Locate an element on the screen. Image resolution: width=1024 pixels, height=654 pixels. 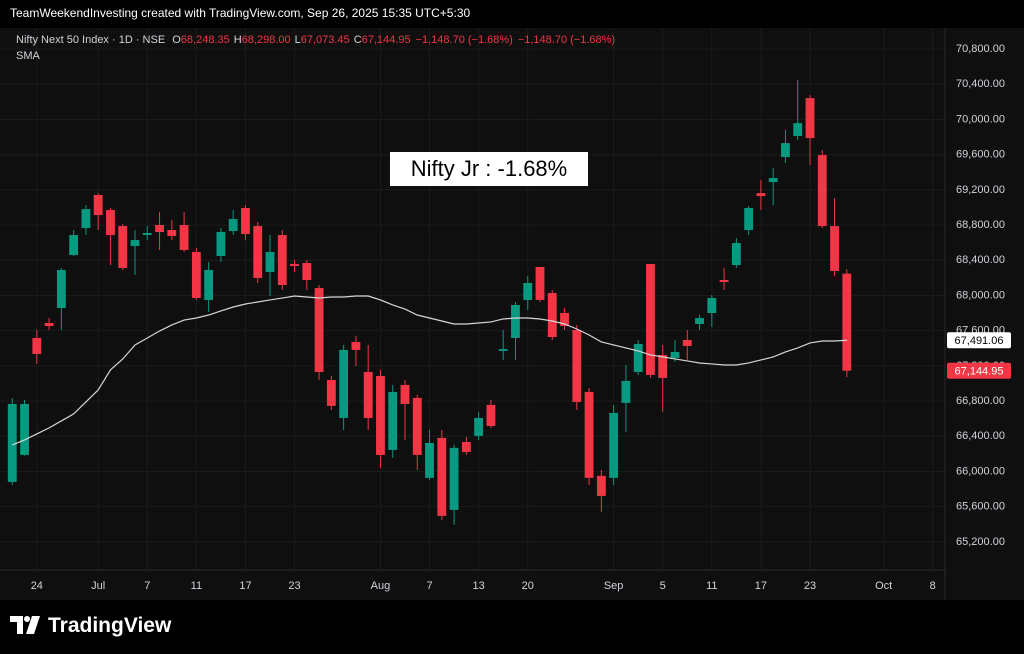
y-tick-label: 69,600.00 is located at coordinates (980, 155).